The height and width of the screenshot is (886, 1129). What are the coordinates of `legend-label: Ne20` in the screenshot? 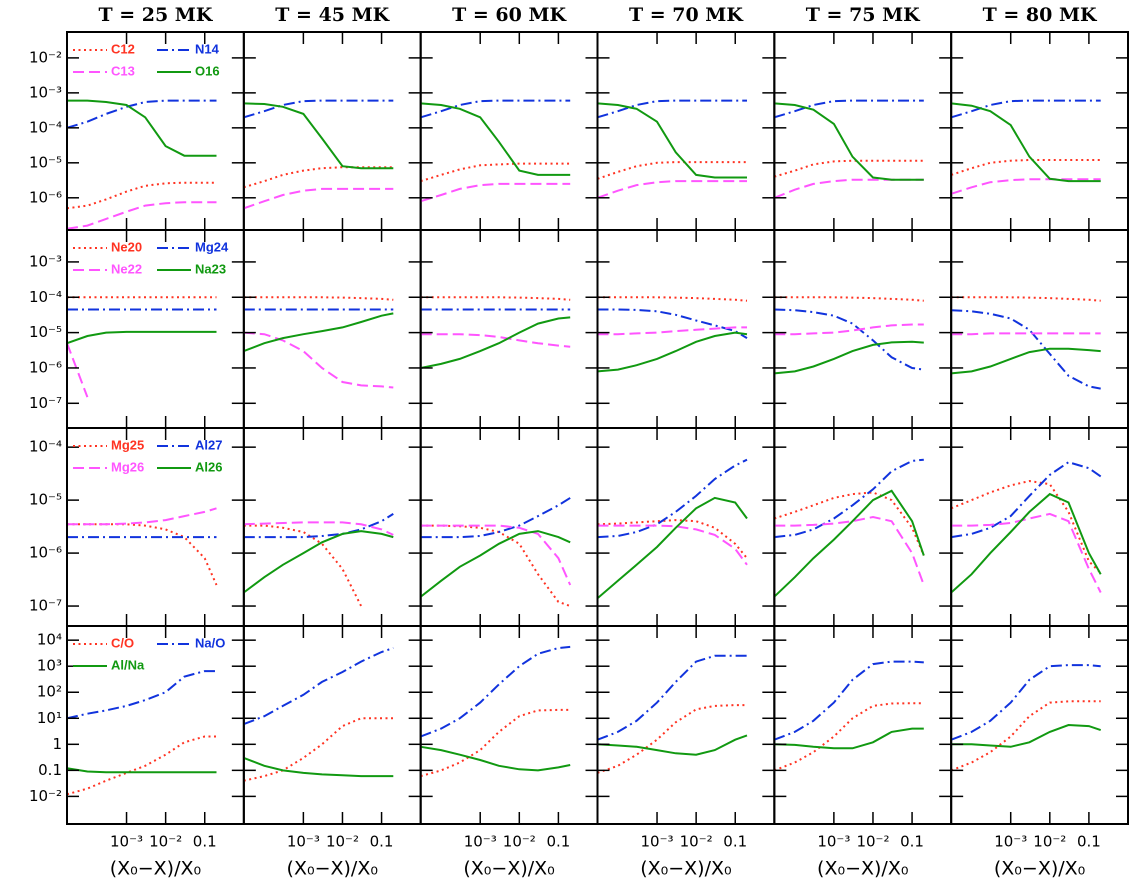 It's located at (126, 246).